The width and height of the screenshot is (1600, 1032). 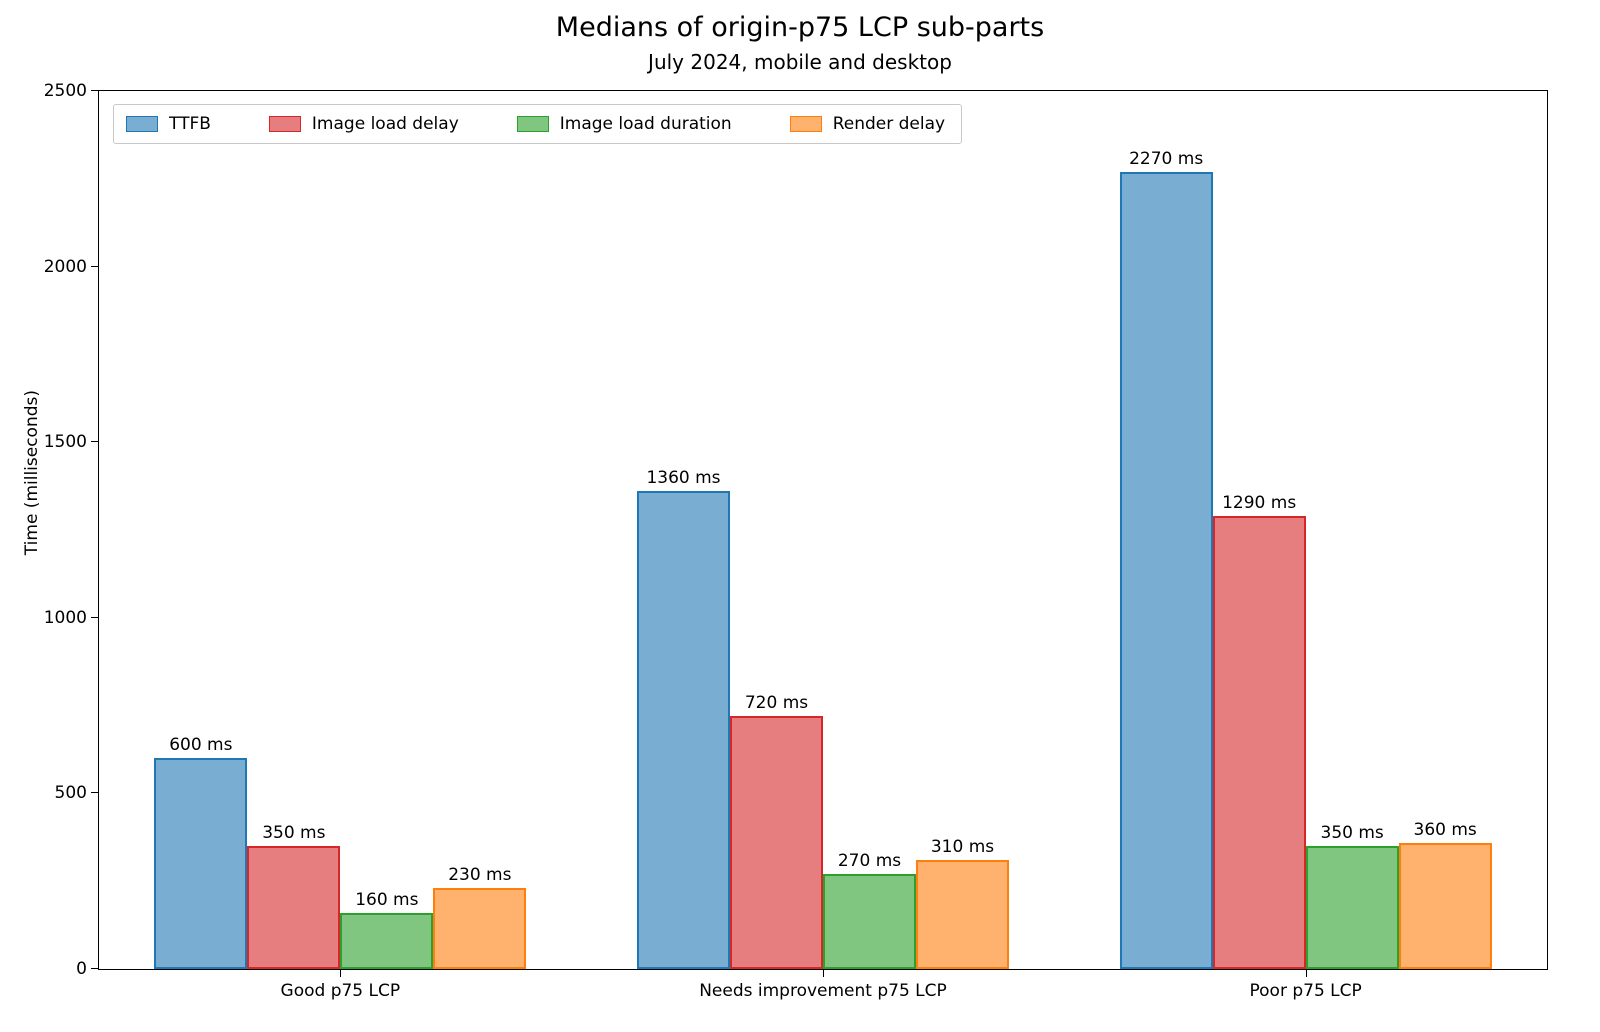 What do you see at coordinates (823, 991) in the screenshot?
I see `x-category-label: Needs improvement p75 LCP` at bounding box center [823, 991].